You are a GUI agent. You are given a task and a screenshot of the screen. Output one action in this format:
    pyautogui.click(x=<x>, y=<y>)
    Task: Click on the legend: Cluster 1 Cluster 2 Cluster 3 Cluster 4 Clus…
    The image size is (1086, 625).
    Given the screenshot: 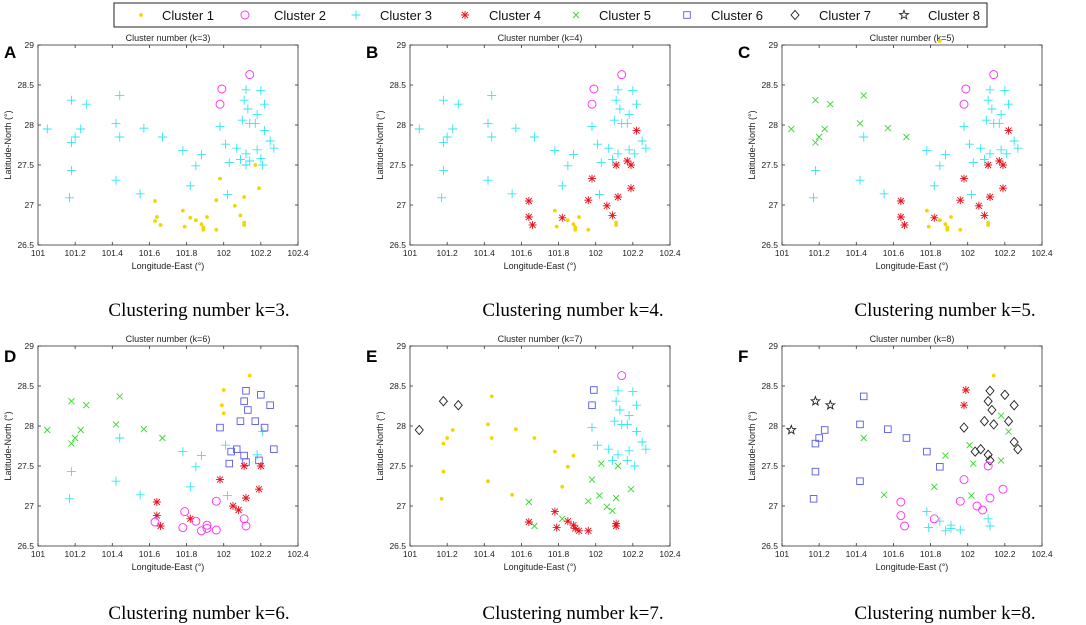 What is the action you would take?
    pyautogui.click(x=550, y=15)
    